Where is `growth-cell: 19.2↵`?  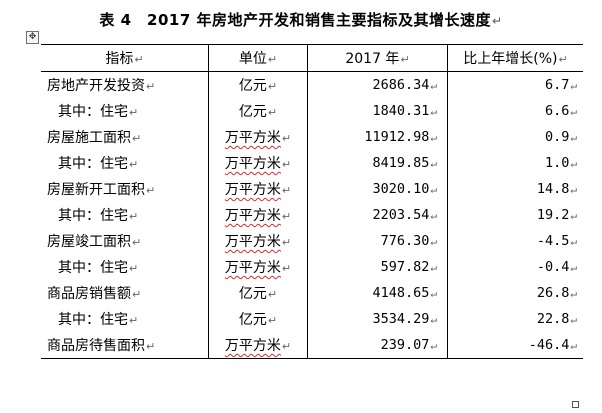 growth-cell: 19.2↵ is located at coordinates (515, 215).